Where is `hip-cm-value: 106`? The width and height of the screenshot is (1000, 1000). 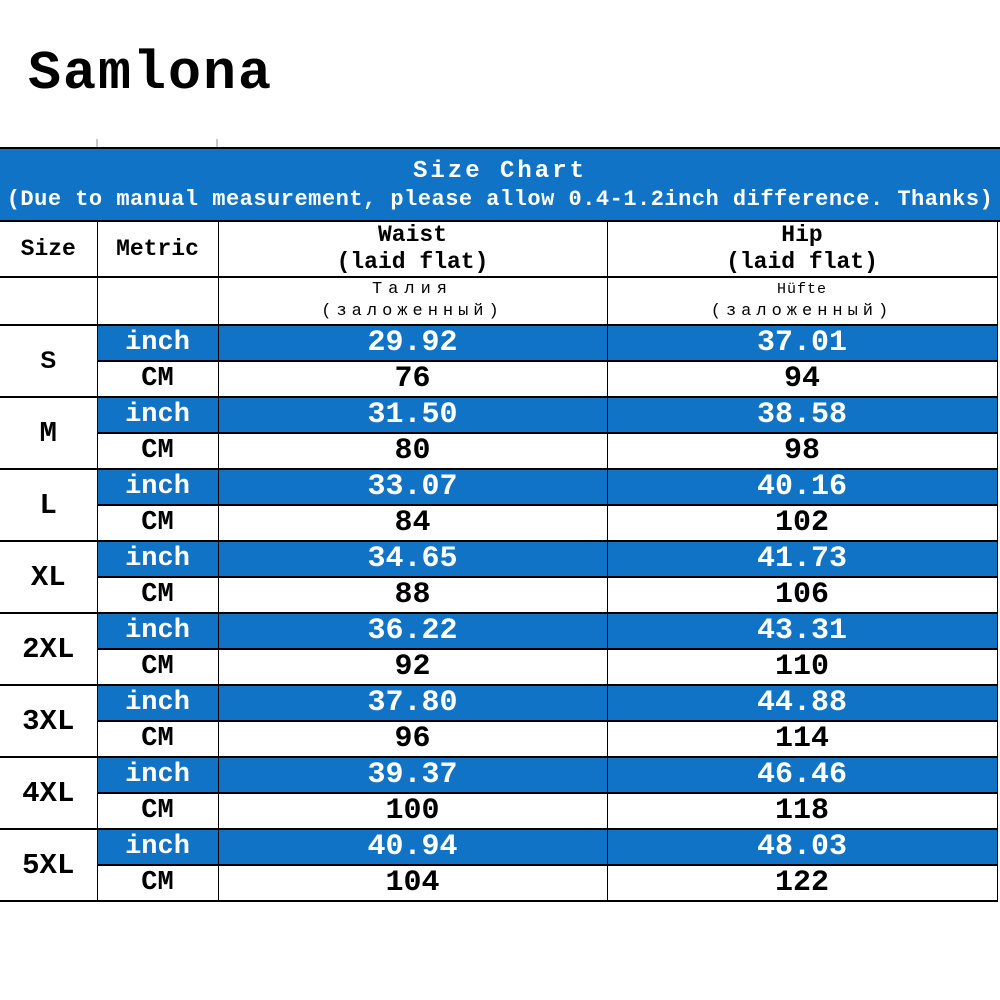
hip-cm-value: 106 is located at coordinates (802, 595).